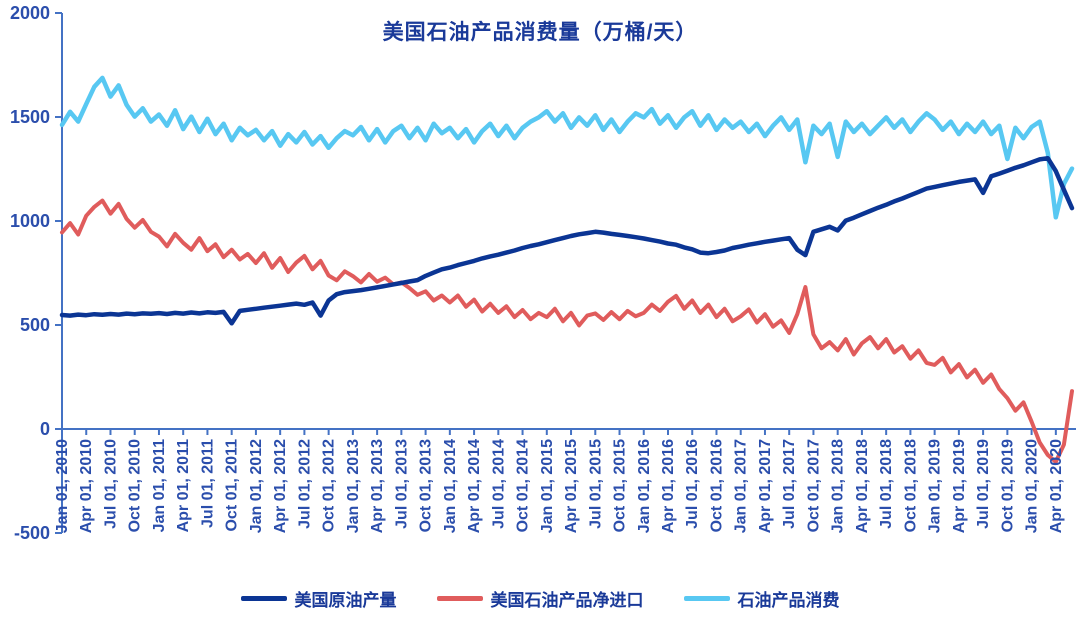 The image size is (1080, 627). Describe the element at coordinates (207, 483) in the screenshot. I see `x-axis-tick-label: Jul 01, 2011` at that location.